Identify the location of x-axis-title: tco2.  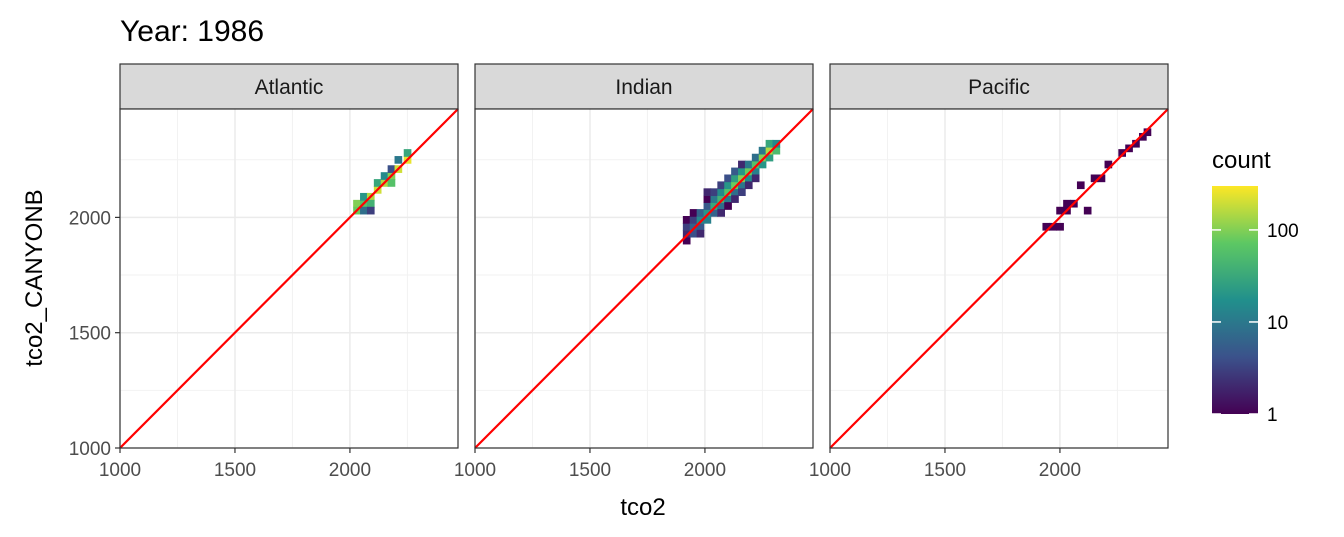
(642, 507).